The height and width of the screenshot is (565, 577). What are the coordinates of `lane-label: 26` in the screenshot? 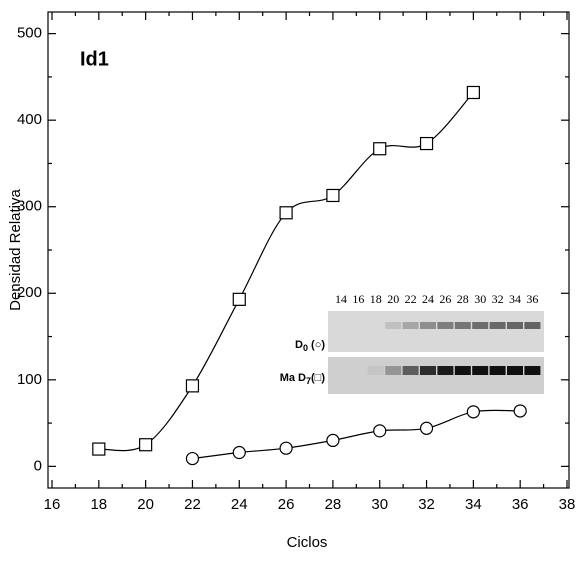 It's located at (445, 299).